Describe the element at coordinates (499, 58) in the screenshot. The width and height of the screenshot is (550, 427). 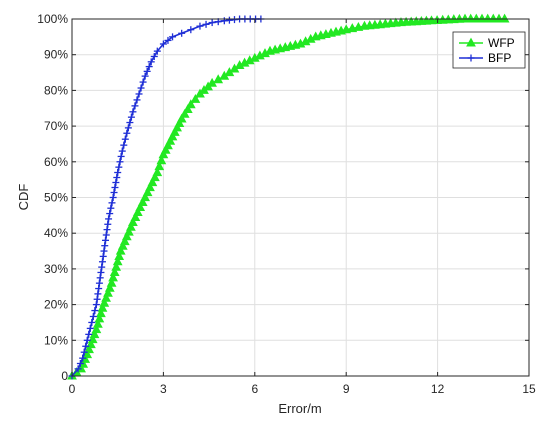
I see `bfp-legend-label: BFP` at that location.